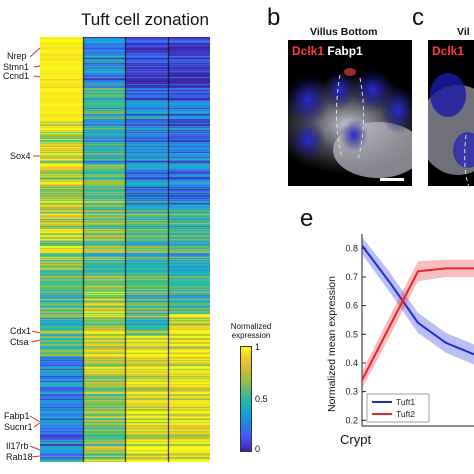 The width and height of the screenshot is (474, 474). I want to click on x-axis-label: Crypt, so click(356, 439).